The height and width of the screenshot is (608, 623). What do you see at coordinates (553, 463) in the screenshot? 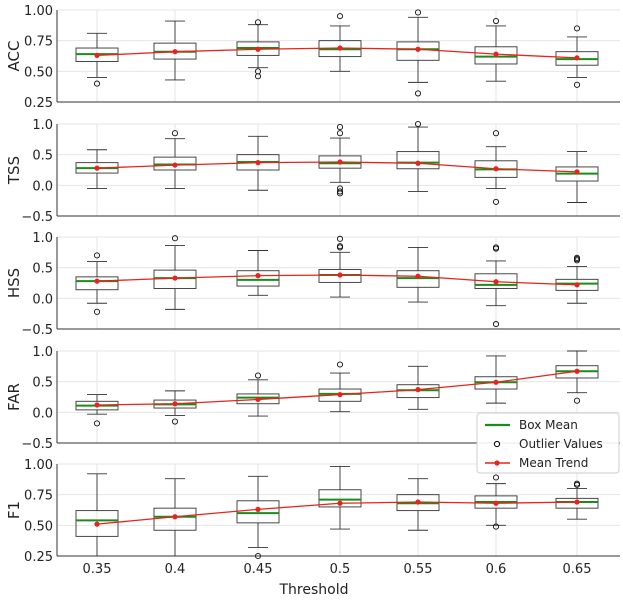
I see `legend-label: Mean Trend` at bounding box center [553, 463].